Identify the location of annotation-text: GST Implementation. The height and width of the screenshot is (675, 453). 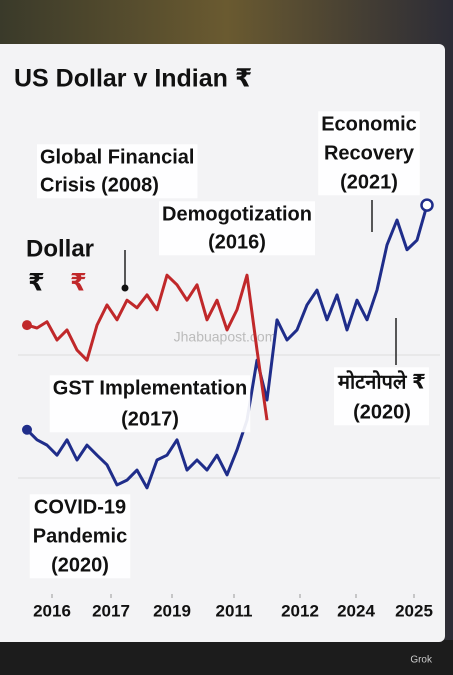
(150, 388).